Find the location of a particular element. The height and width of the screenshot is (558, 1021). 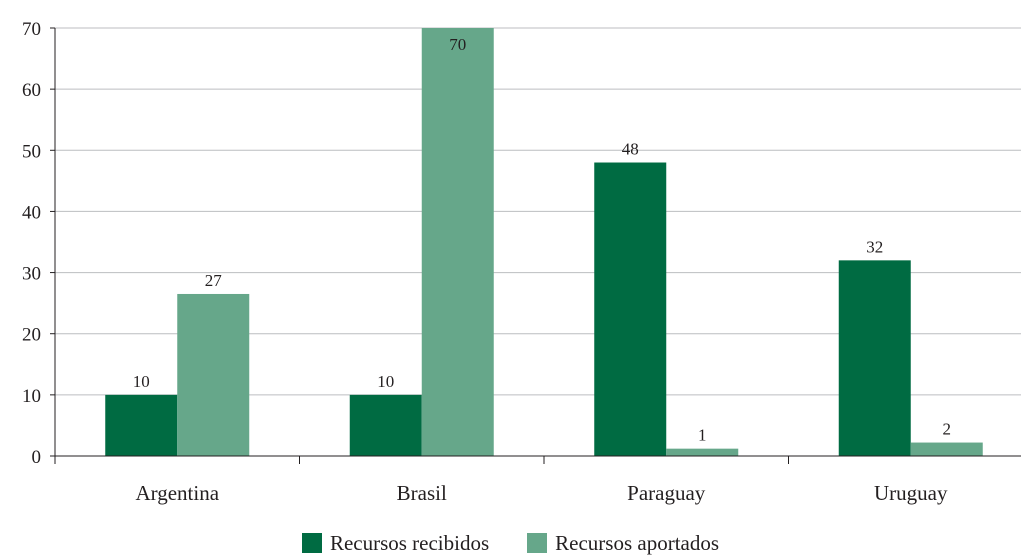

legend-item-aportados: Recursos aportados is located at coordinates (623, 543).